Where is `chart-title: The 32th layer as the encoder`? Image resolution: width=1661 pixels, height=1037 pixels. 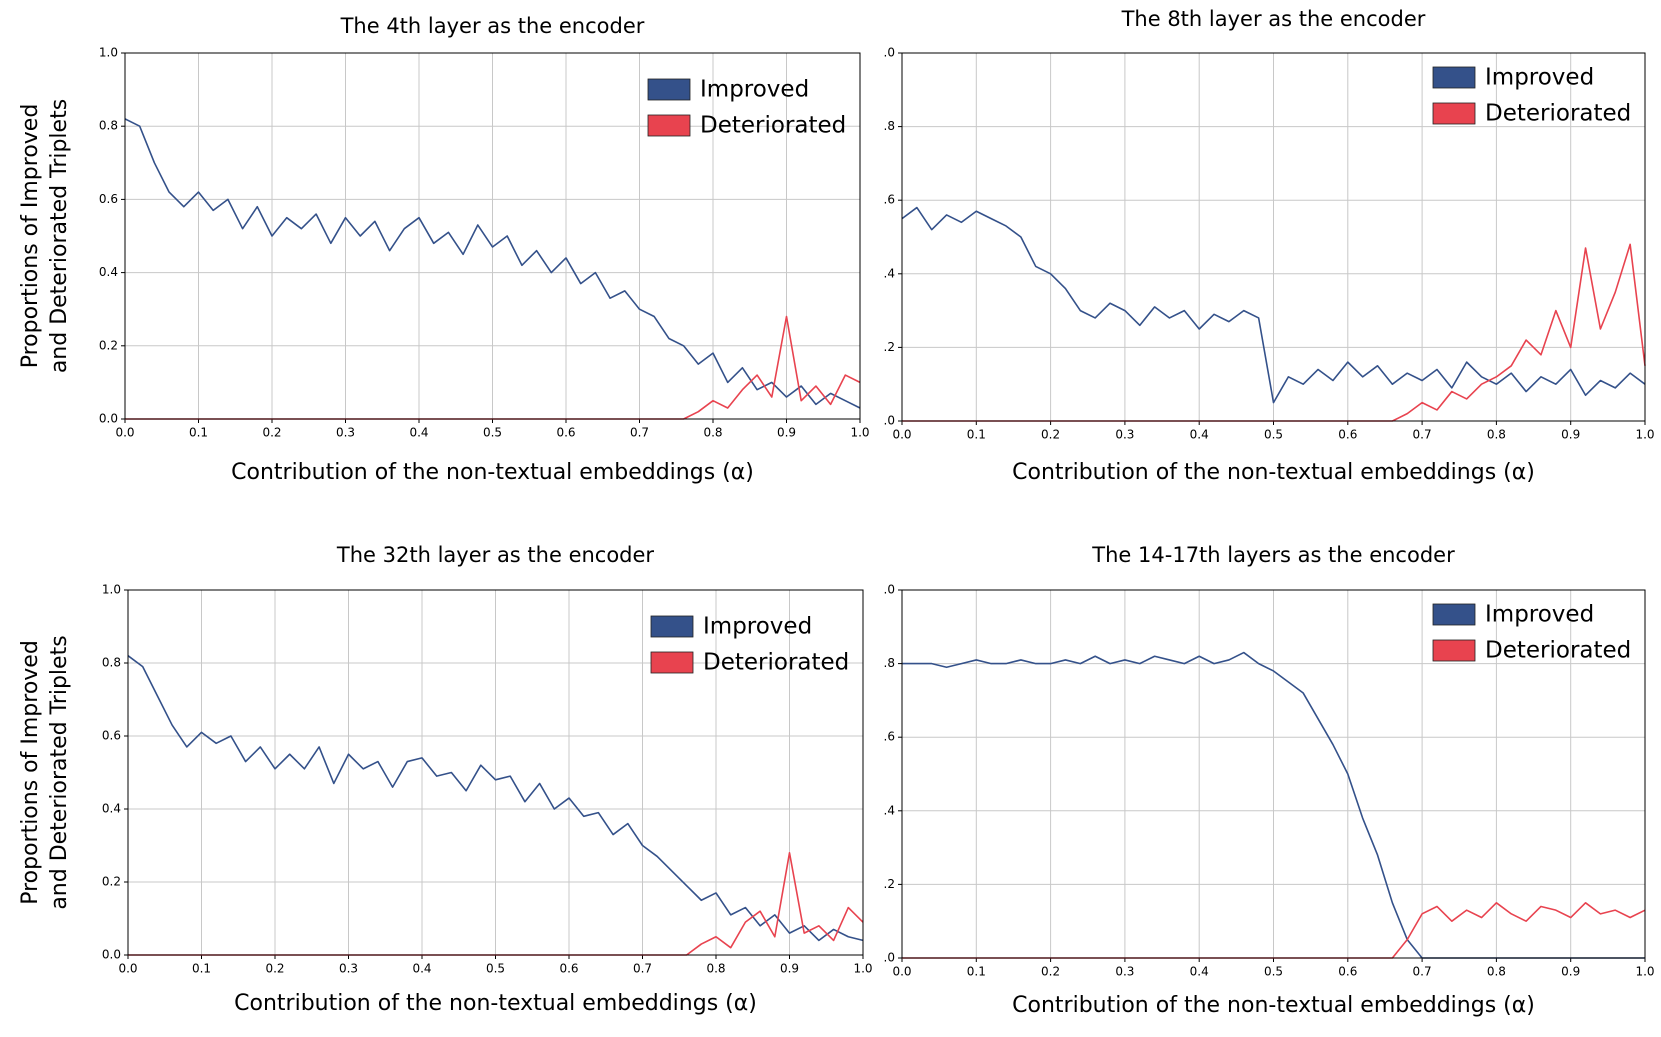 chart-title: The 32th layer as the encoder is located at coordinates (495, 555).